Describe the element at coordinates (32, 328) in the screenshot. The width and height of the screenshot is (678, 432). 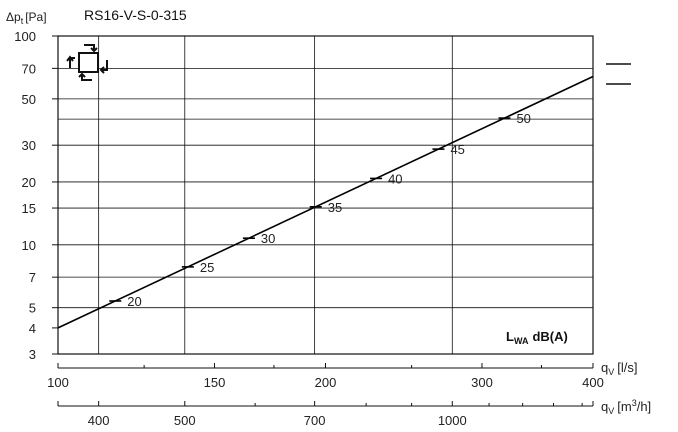
I see `y-tick-label: 4` at that location.